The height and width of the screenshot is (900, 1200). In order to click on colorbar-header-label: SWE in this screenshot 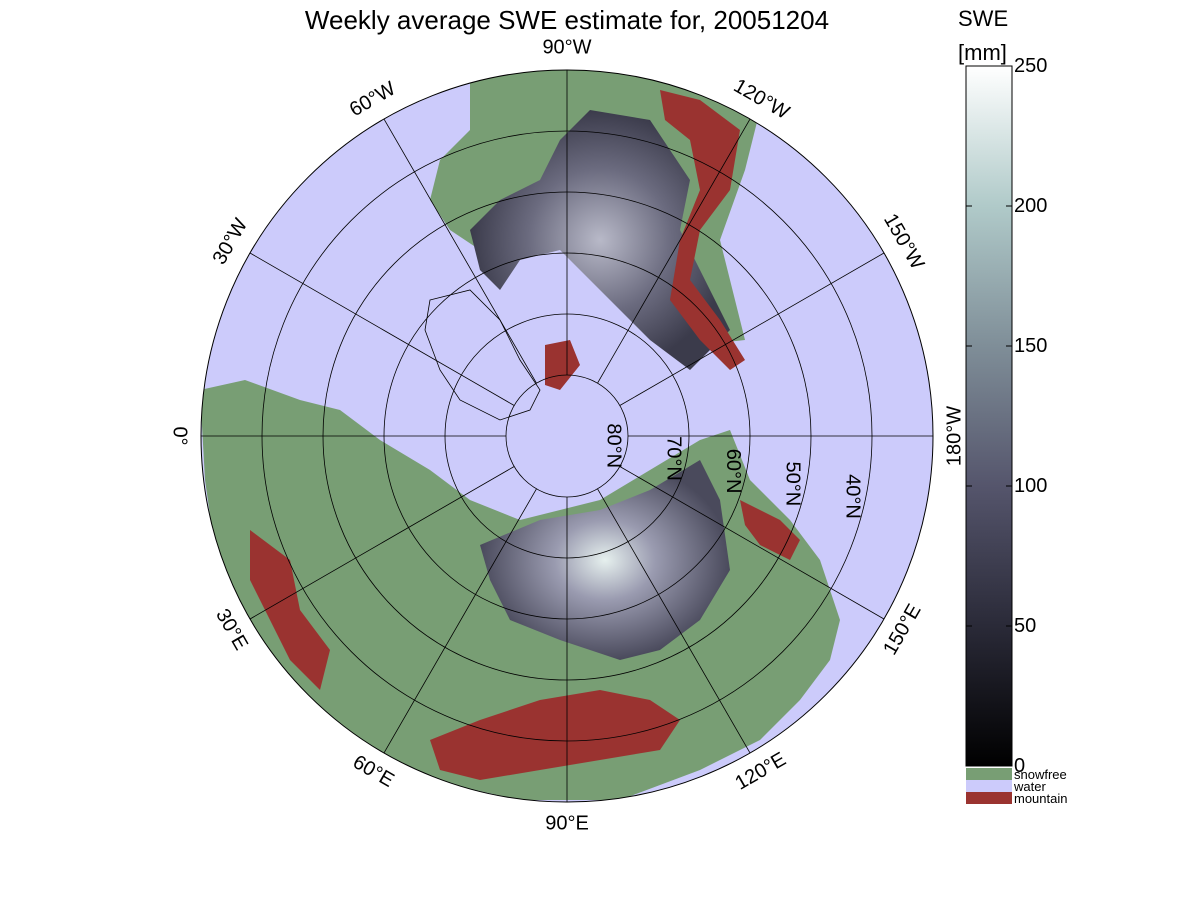, I will do `click(983, 18)`.